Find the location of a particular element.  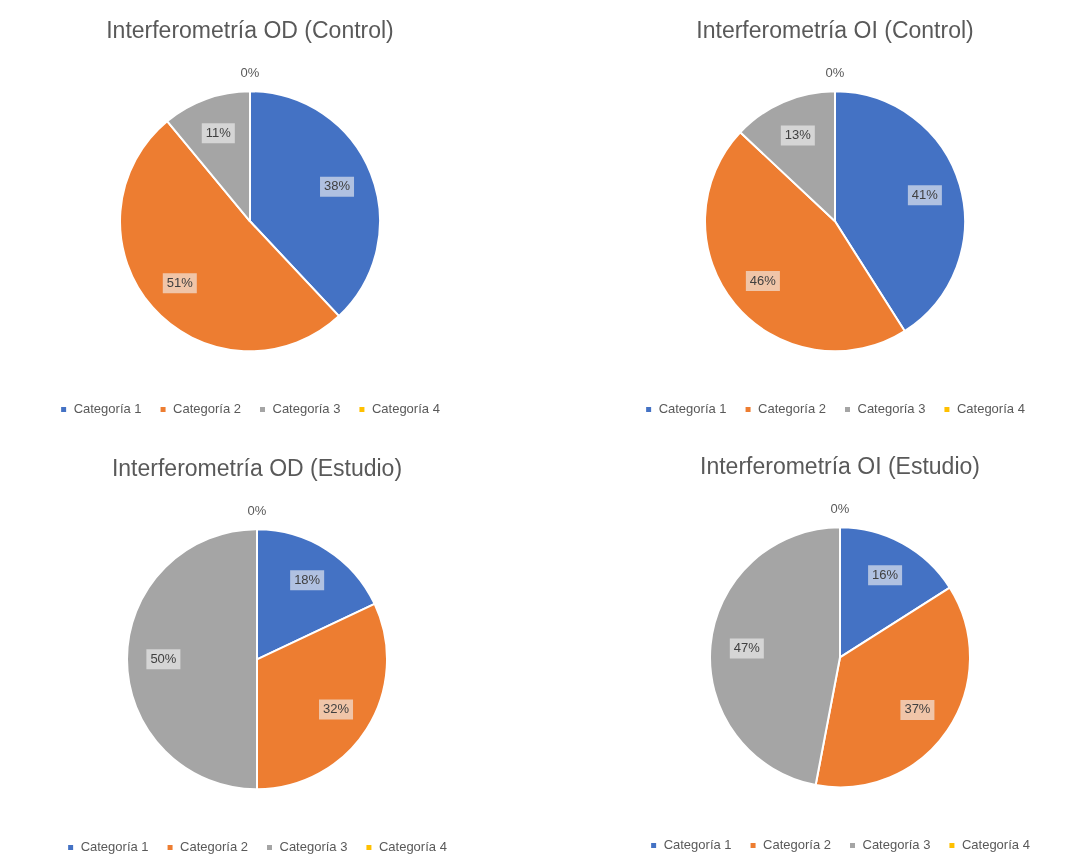

data-label: 51% is located at coordinates (180, 282).